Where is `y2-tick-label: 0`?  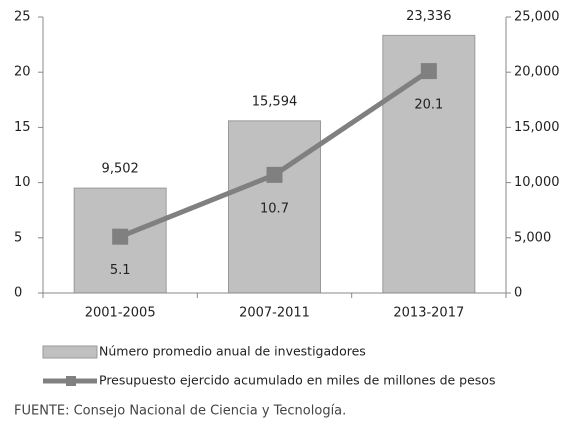
y2-tick-label: 0 is located at coordinates (518, 293).